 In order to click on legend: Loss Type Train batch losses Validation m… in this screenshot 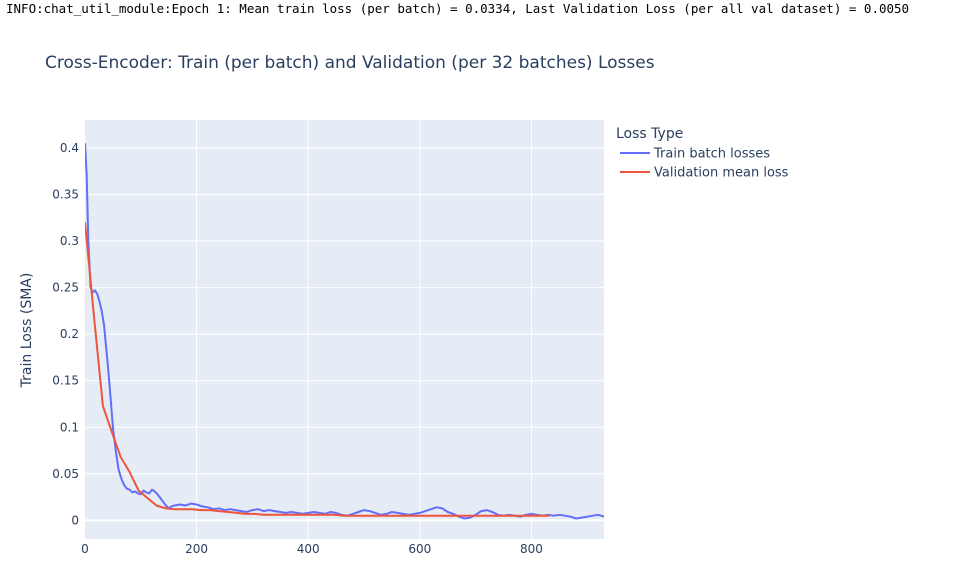, I will do `click(702, 153)`.